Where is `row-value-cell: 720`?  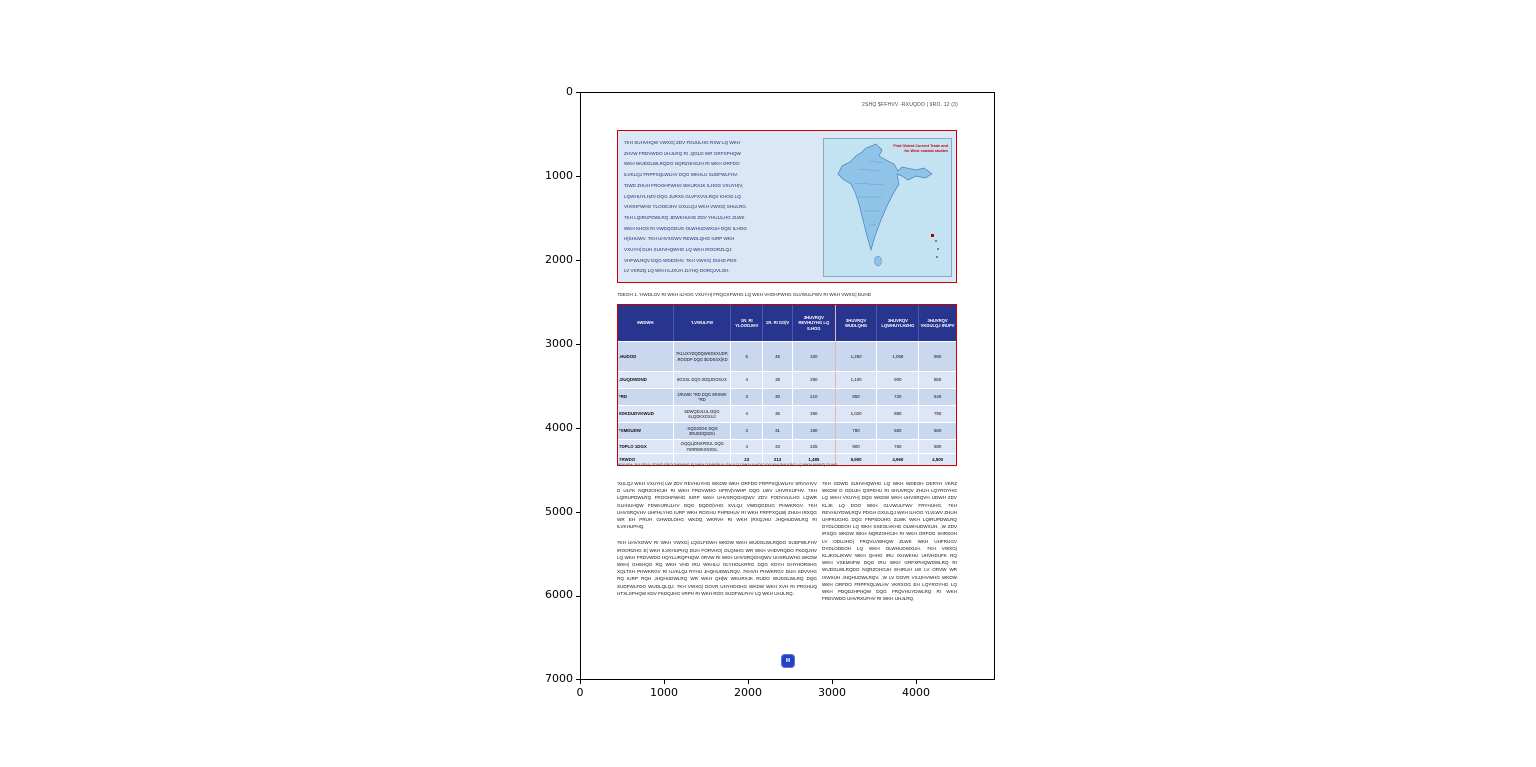
row-value-cell: 720 is located at coordinates (898, 396).